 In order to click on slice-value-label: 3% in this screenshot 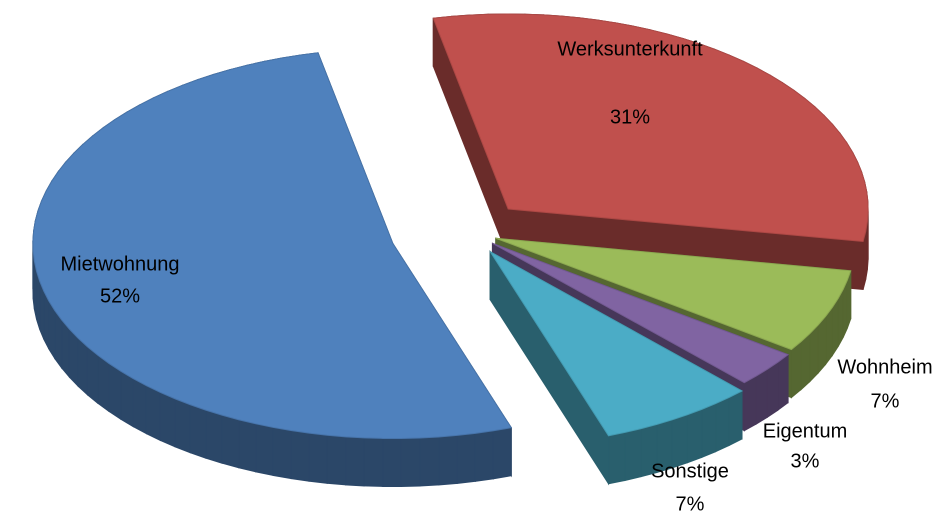, I will do `click(805, 461)`.